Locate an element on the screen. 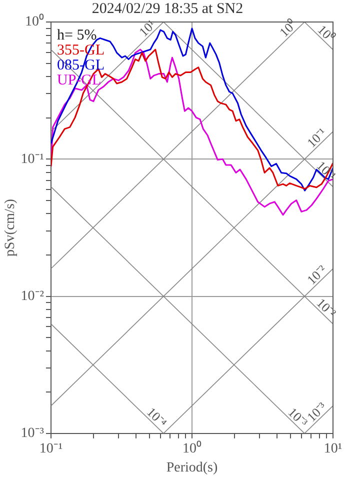  x-tick-label: 10¹ is located at coordinates (333, 448).